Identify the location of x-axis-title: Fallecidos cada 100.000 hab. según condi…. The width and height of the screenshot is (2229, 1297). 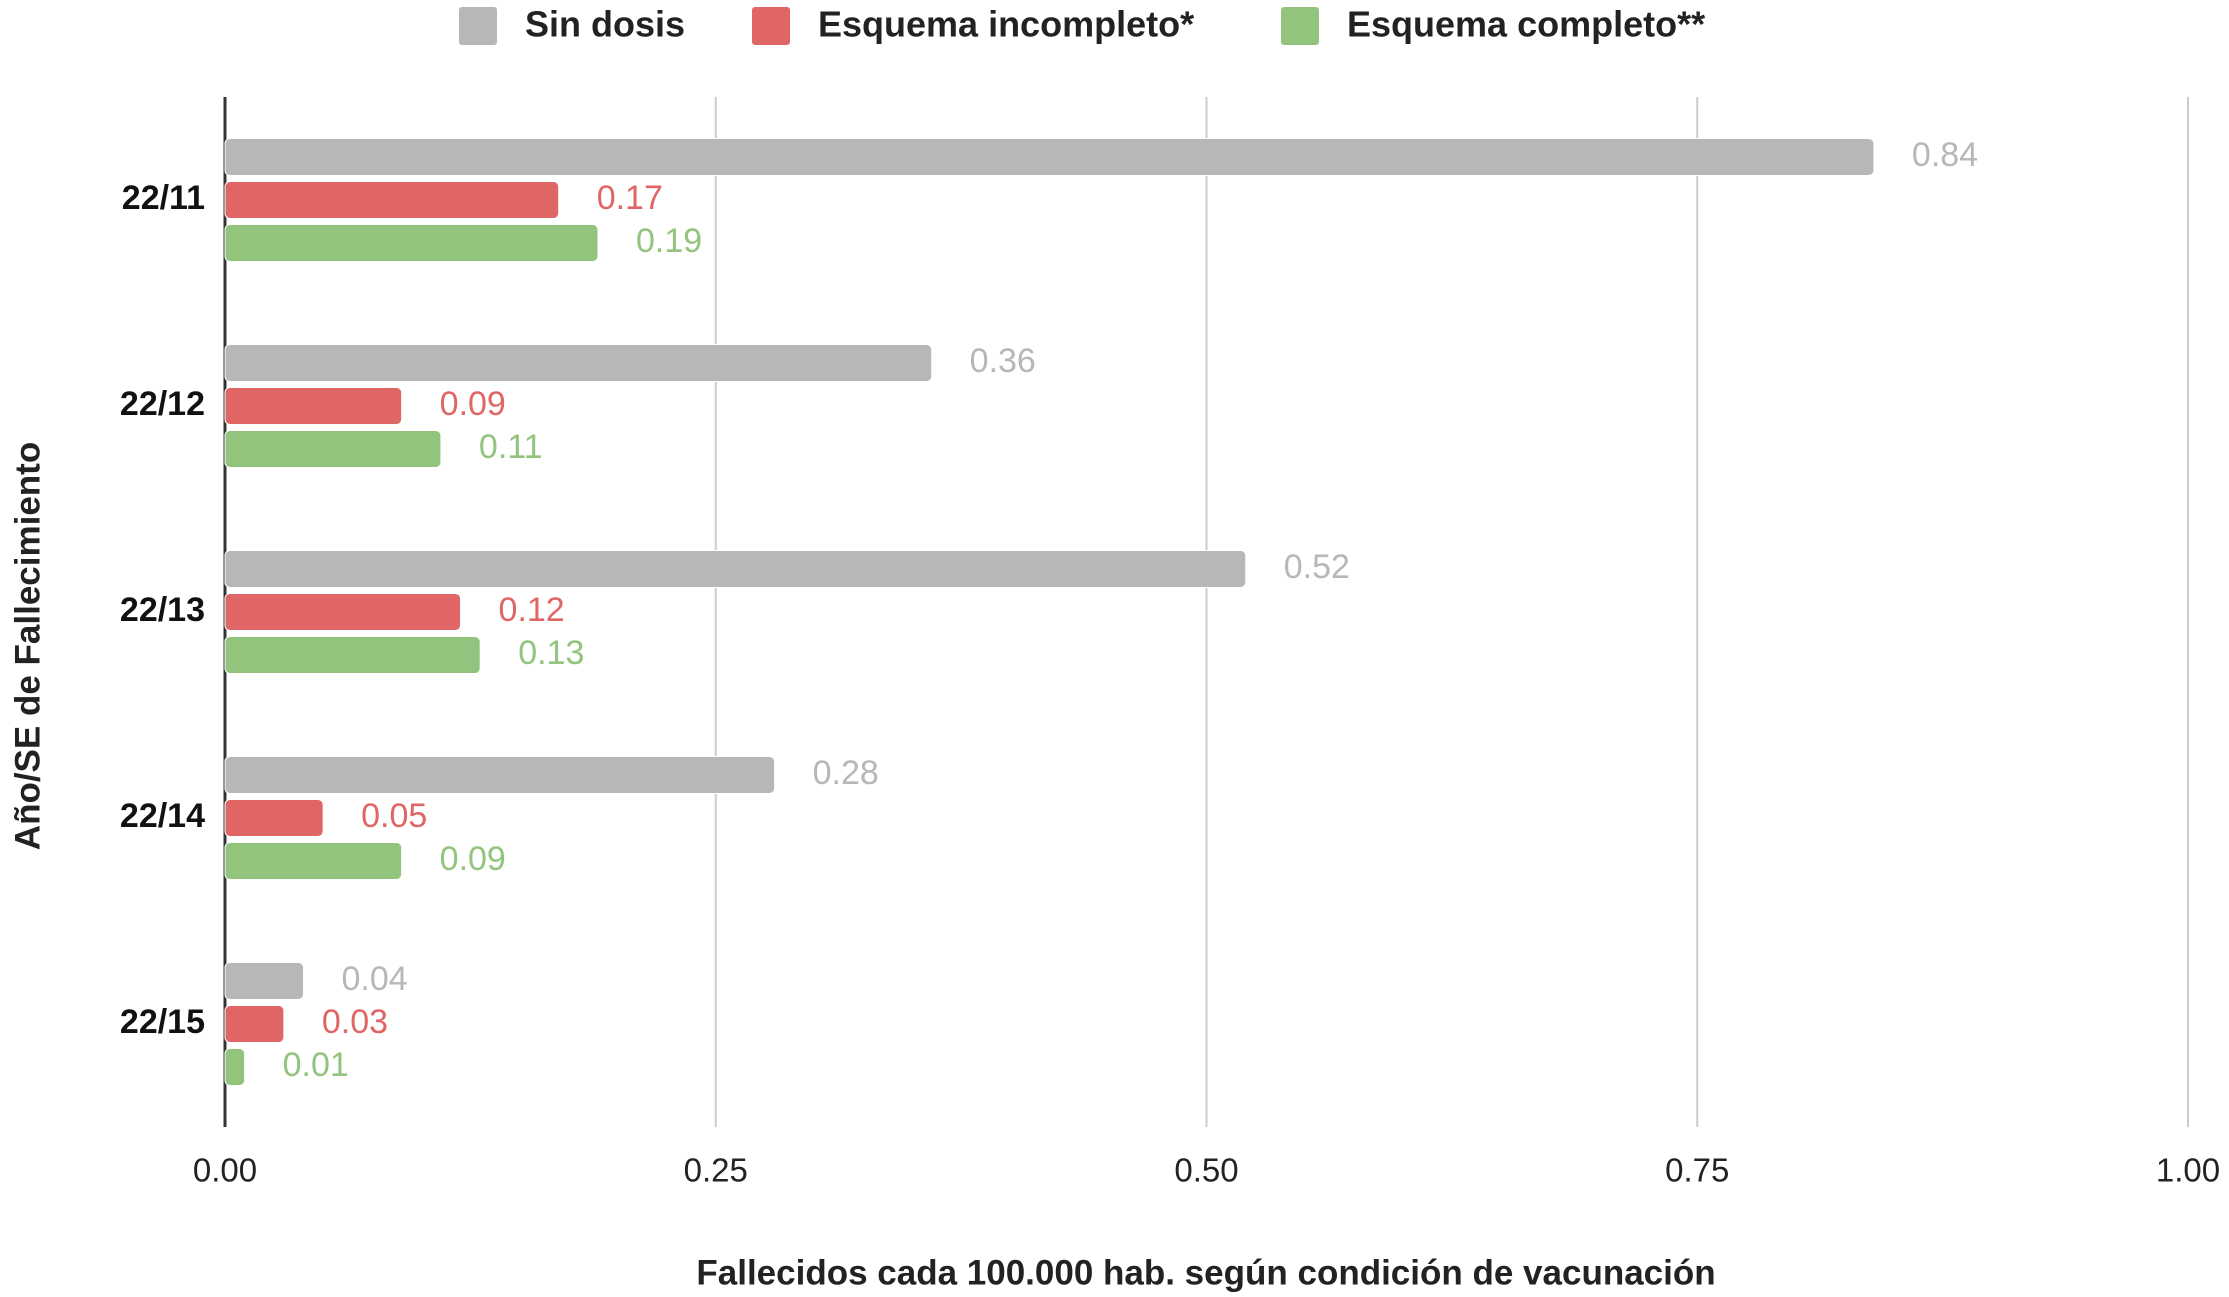
(1205, 1272).